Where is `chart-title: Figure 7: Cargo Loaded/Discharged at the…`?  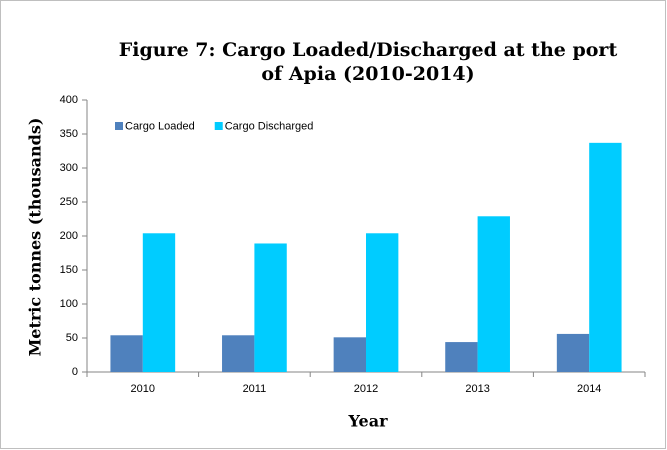 chart-title: Figure 7: Cargo Loaded/Discharged at the… is located at coordinates (368, 62).